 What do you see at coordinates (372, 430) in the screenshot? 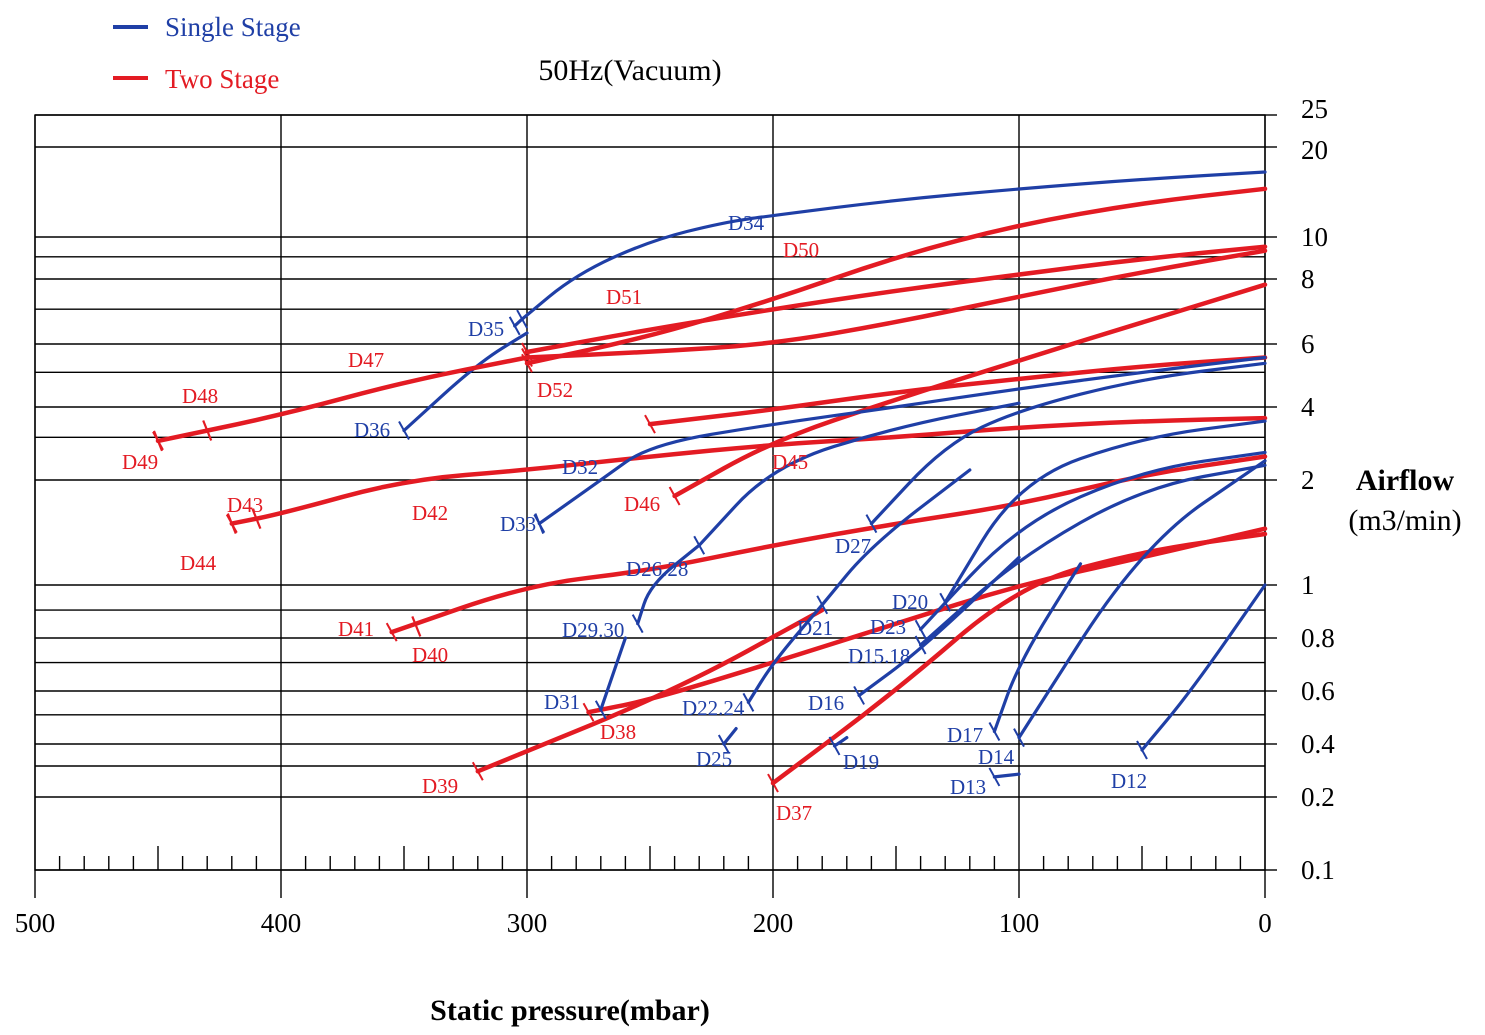
I see `curve-label-D36: D36` at bounding box center [372, 430].